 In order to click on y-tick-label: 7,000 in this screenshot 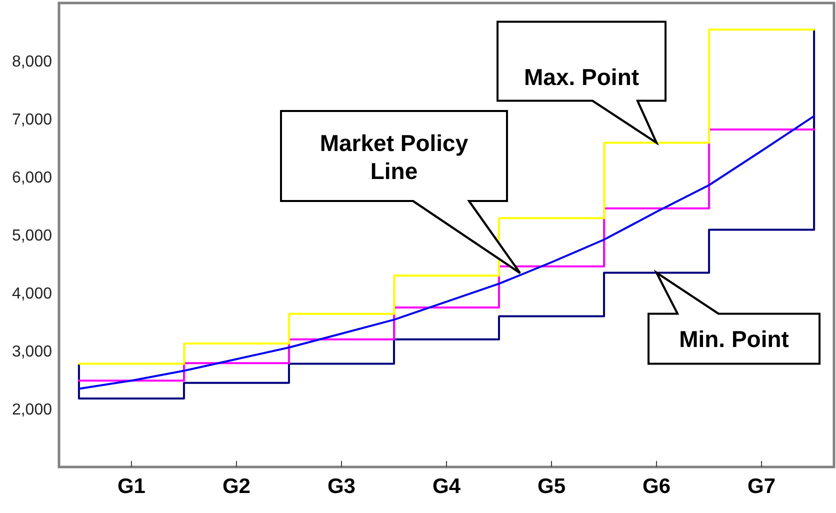, I will do `click(32, 120)`.